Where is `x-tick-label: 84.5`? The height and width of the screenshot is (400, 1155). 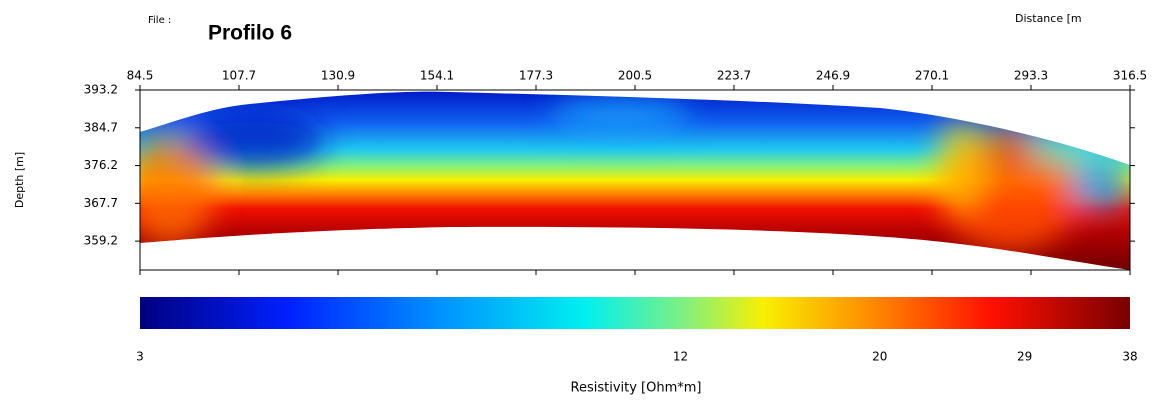 x-tick-label: 84.5 is located at coordinates (140, 76).